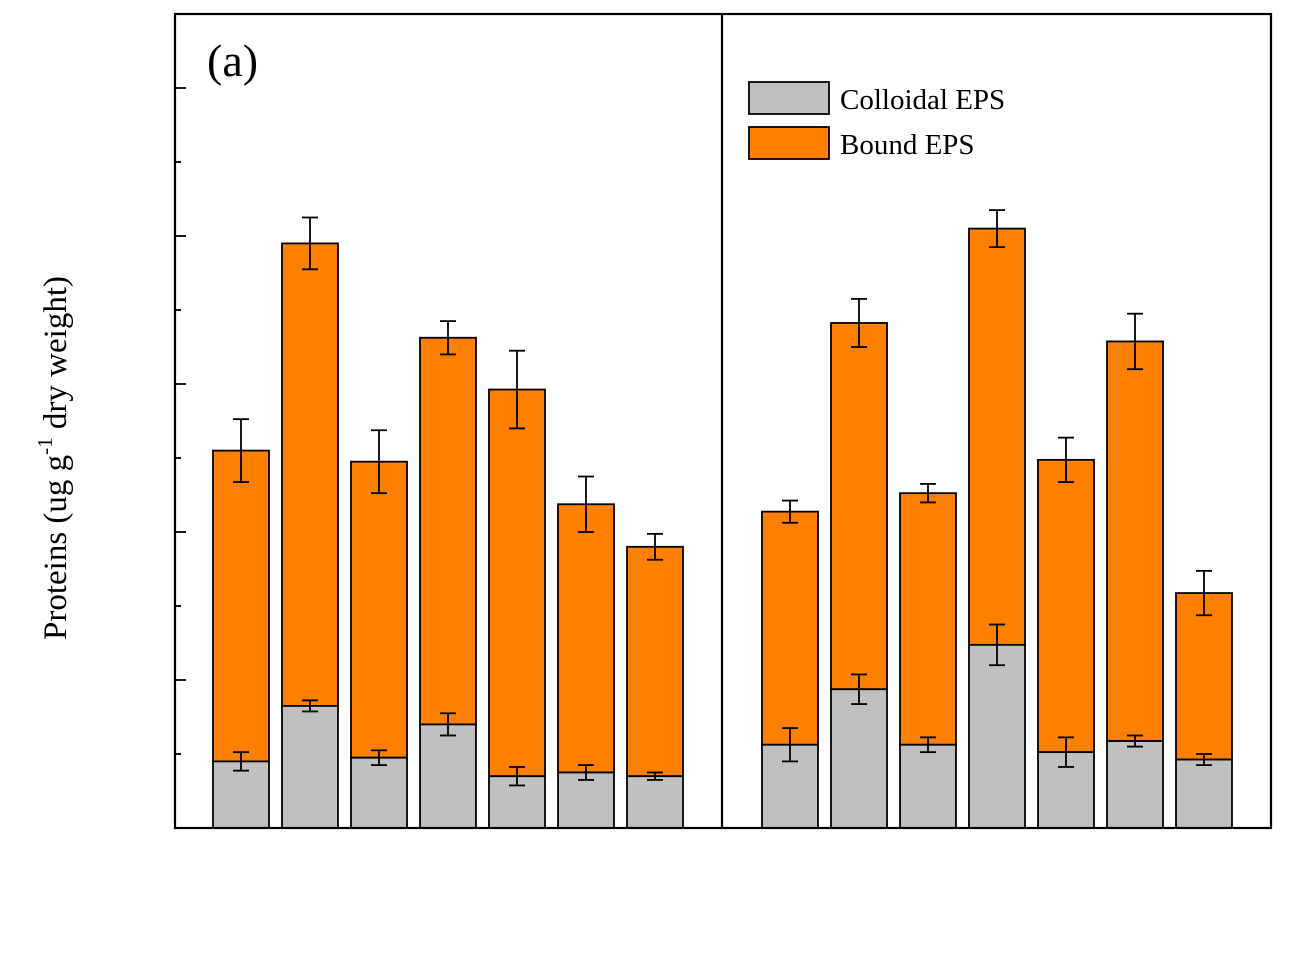 This screenshot has width=1292, height=959. What do you see at coordinates (789, 98) in the screenshot?
I see `legend-swatch-colloidal` at bounding box center [789, 98].